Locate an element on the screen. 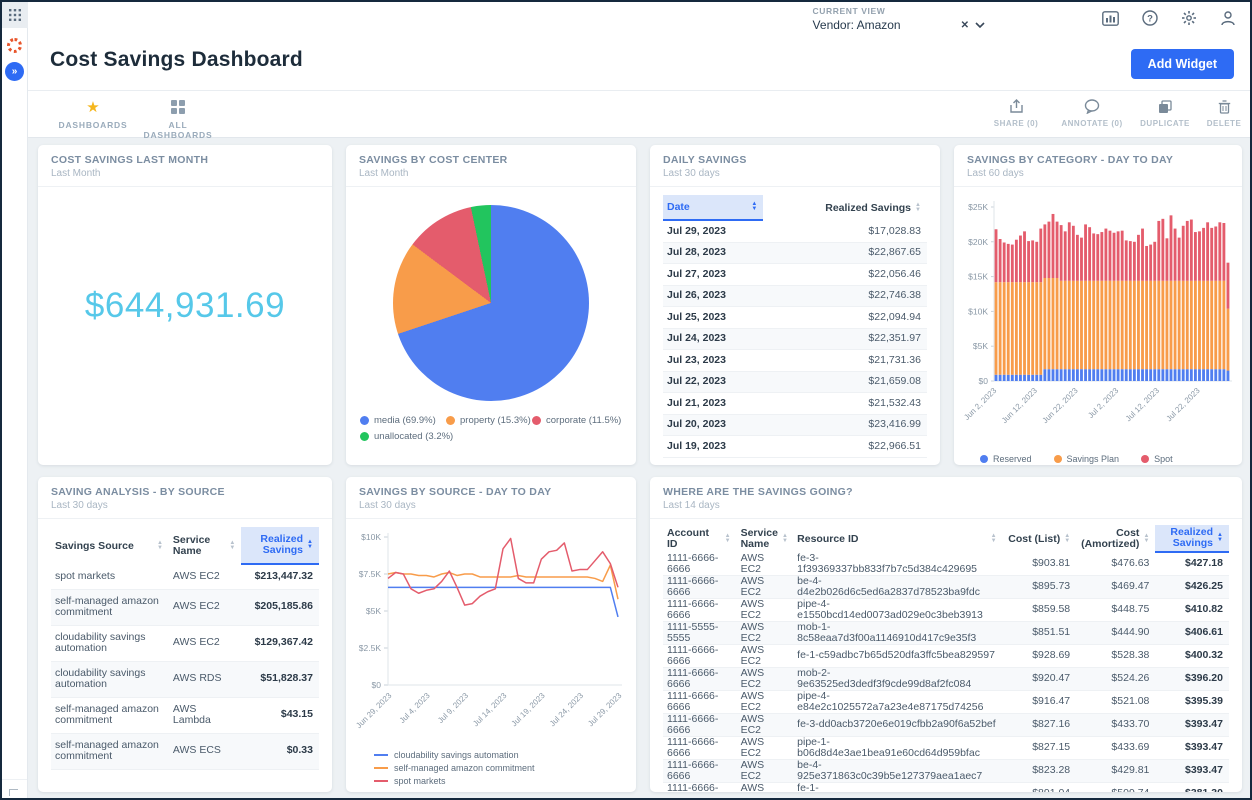  legend-line-icon is located at coordinates (381, 768).